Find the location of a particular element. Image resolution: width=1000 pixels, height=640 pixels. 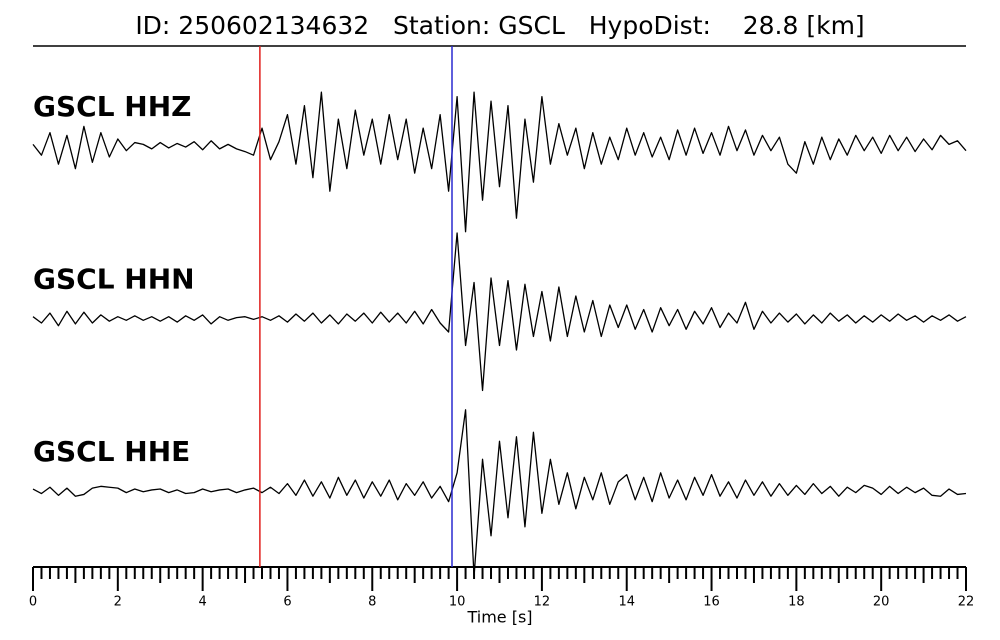

x-tick-label: 16 is located at coordinates (711, 602).